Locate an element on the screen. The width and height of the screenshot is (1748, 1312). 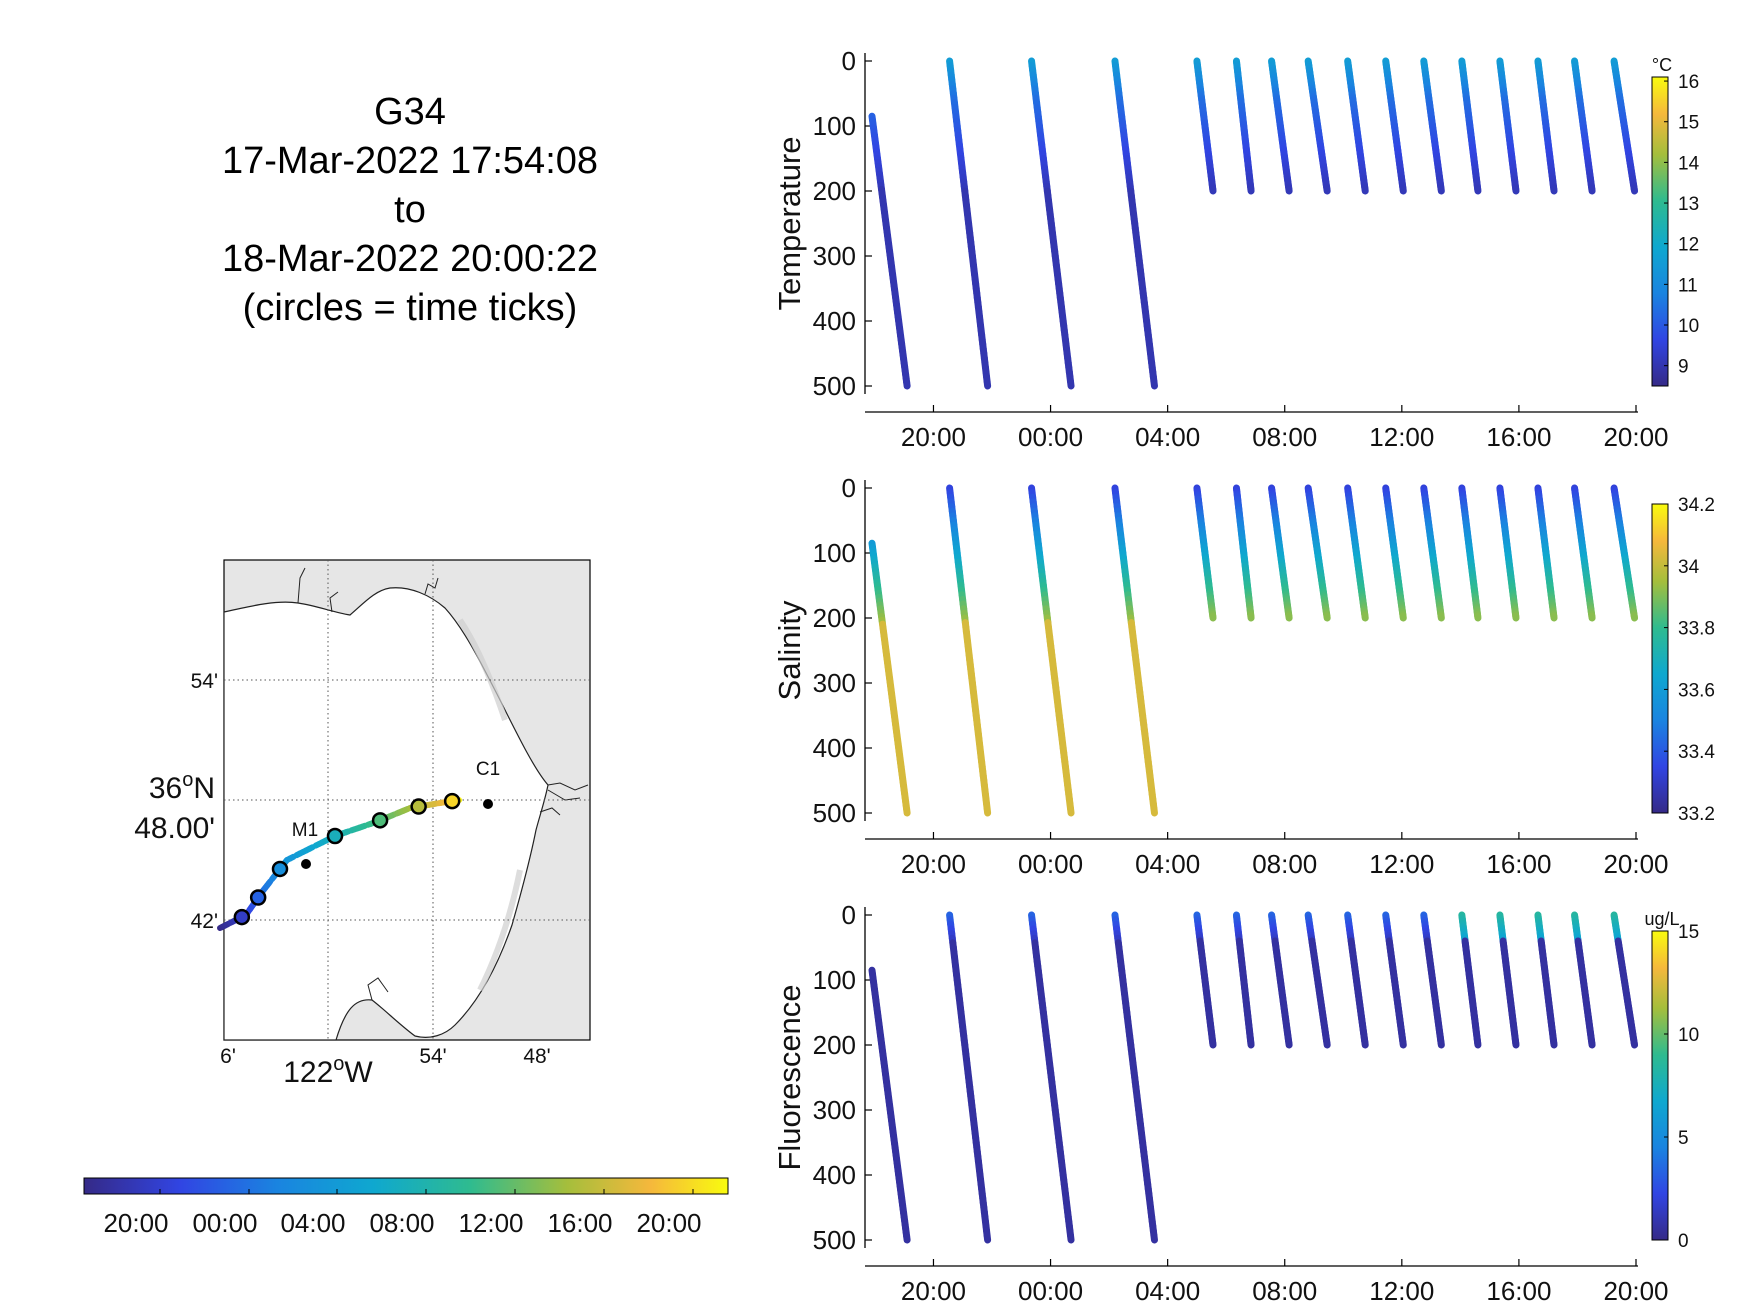
map-lon-deg-value: 122 is located at coordinates (308, 1072).